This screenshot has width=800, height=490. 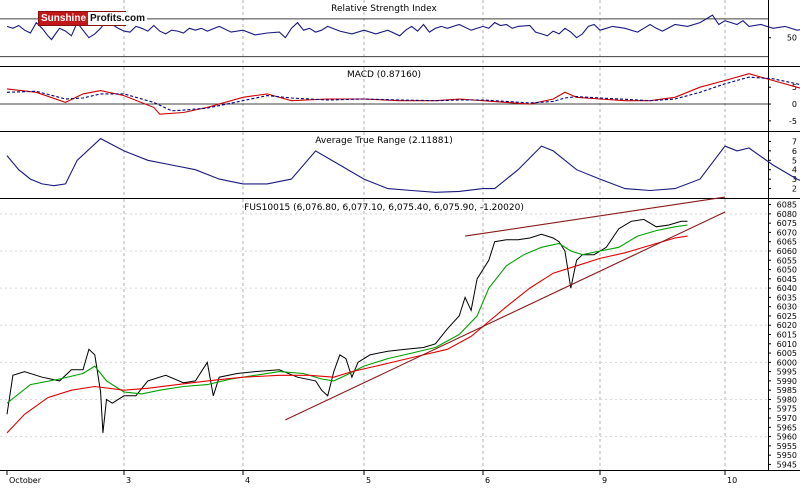 I want to click on y-tick-label: 6000, so click(x=787, y=362).